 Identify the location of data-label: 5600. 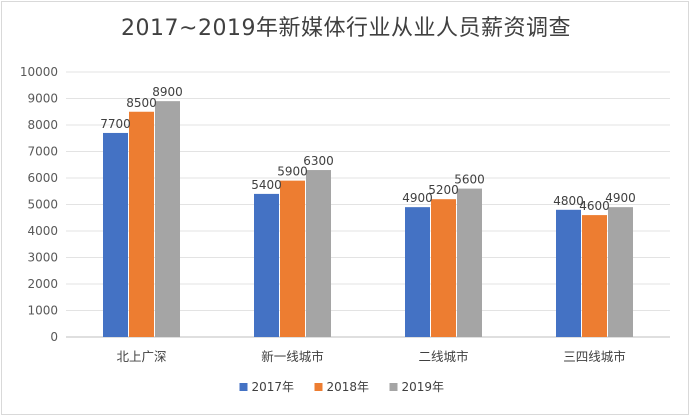
(469, 180).